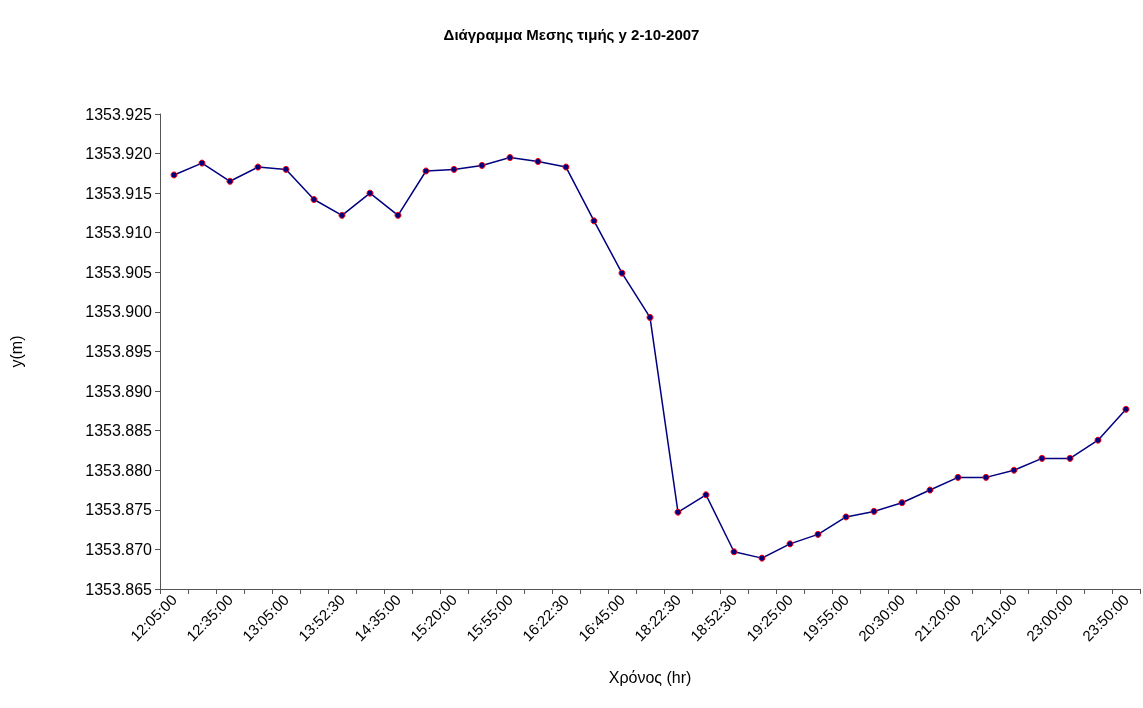 The width and height of the screenshot is (1143, 708). What do you see at coordinates (119, 589) in the screenshot?
I see `y-tick-label: 1353.865` at bounding box center [119, 589].